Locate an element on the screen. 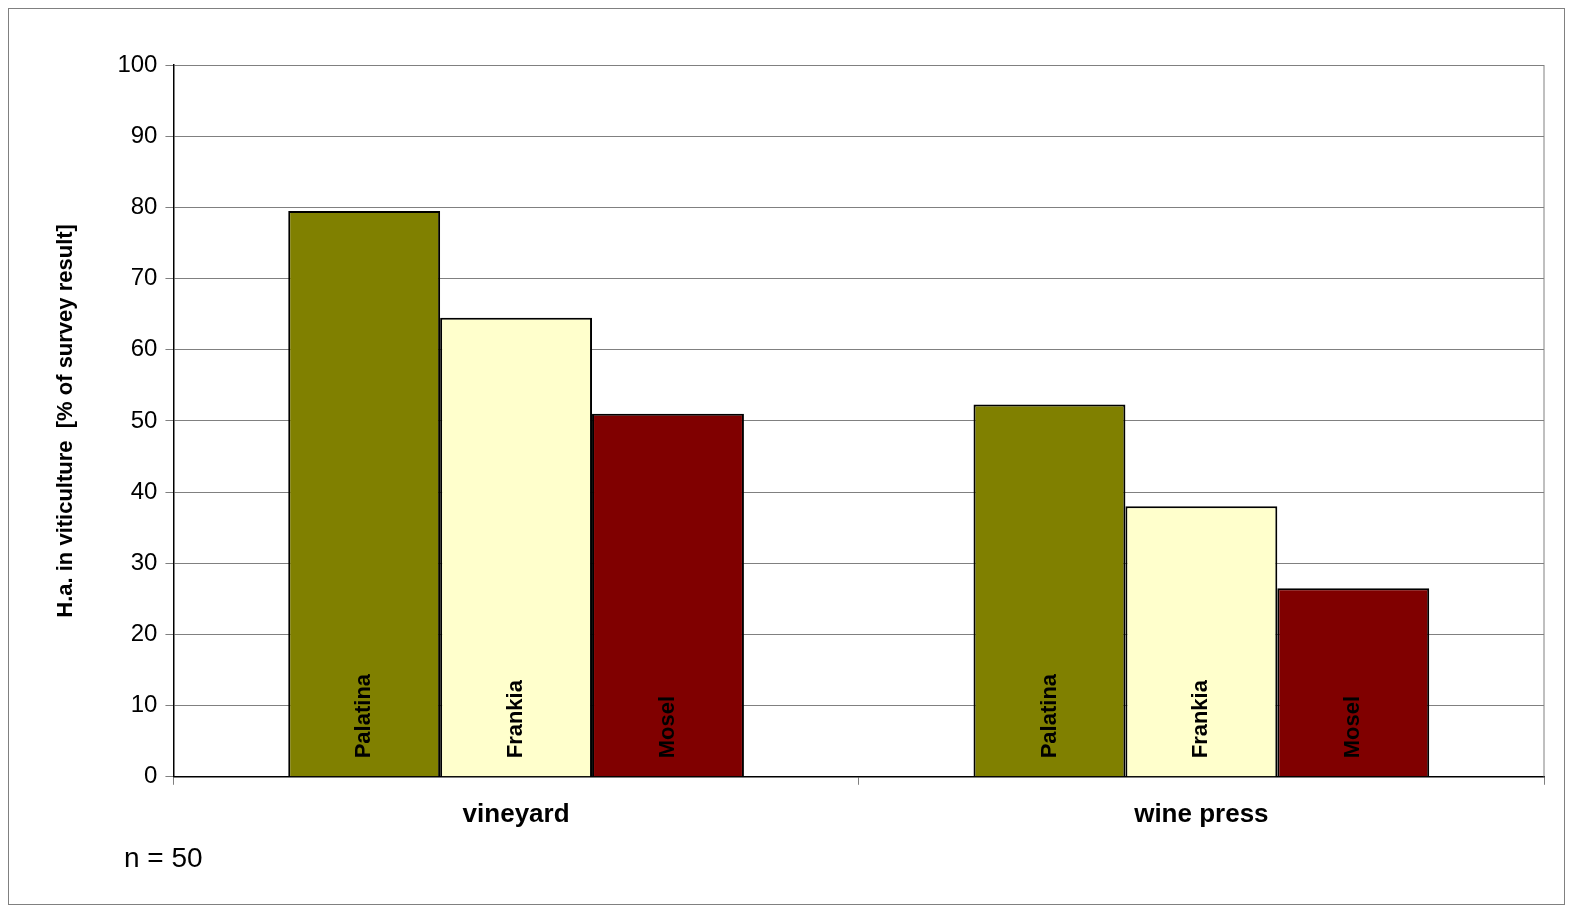  x-tick-label: vineyard is located at coordinates (516, 812).